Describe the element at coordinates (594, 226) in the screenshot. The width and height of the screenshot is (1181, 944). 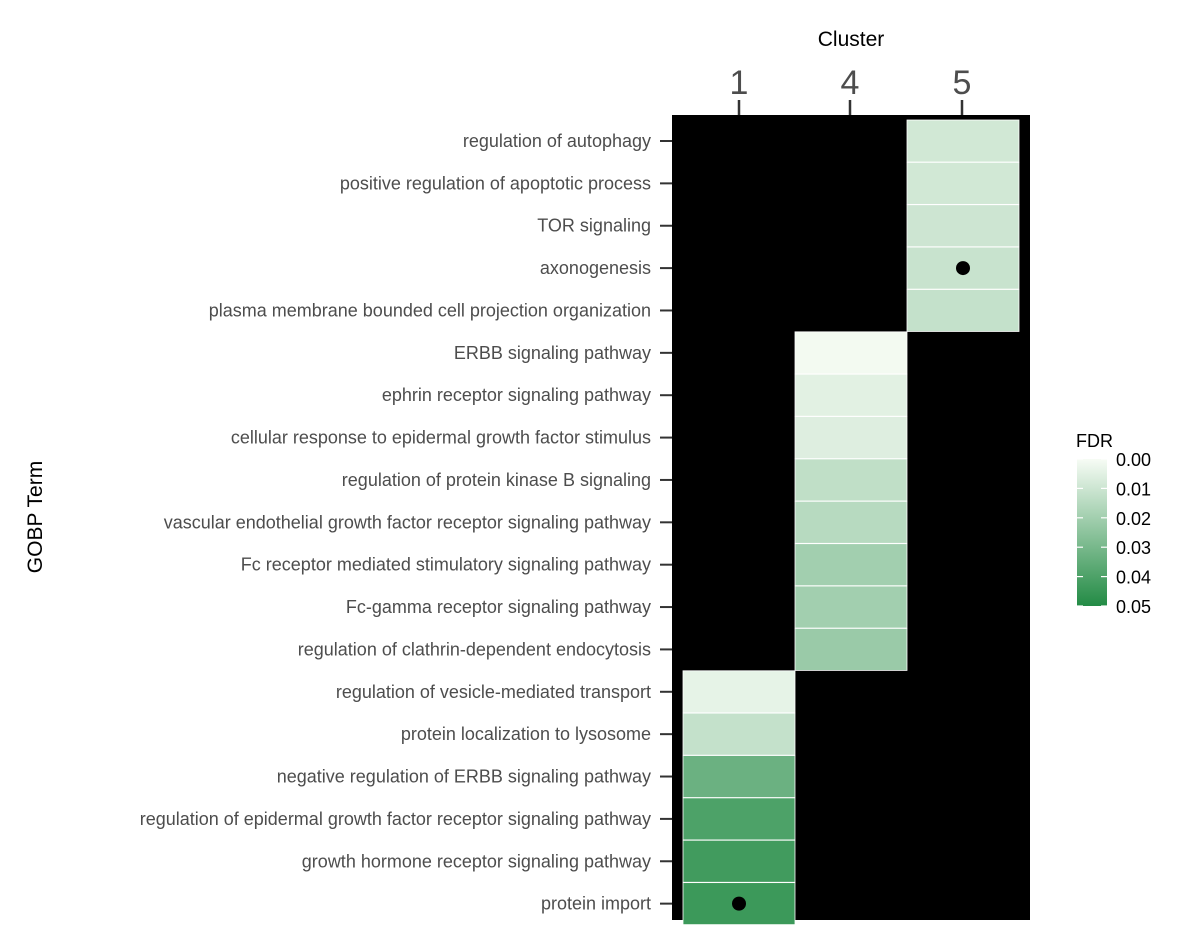
I see `y-tick-label: TOR signaling` at that location.